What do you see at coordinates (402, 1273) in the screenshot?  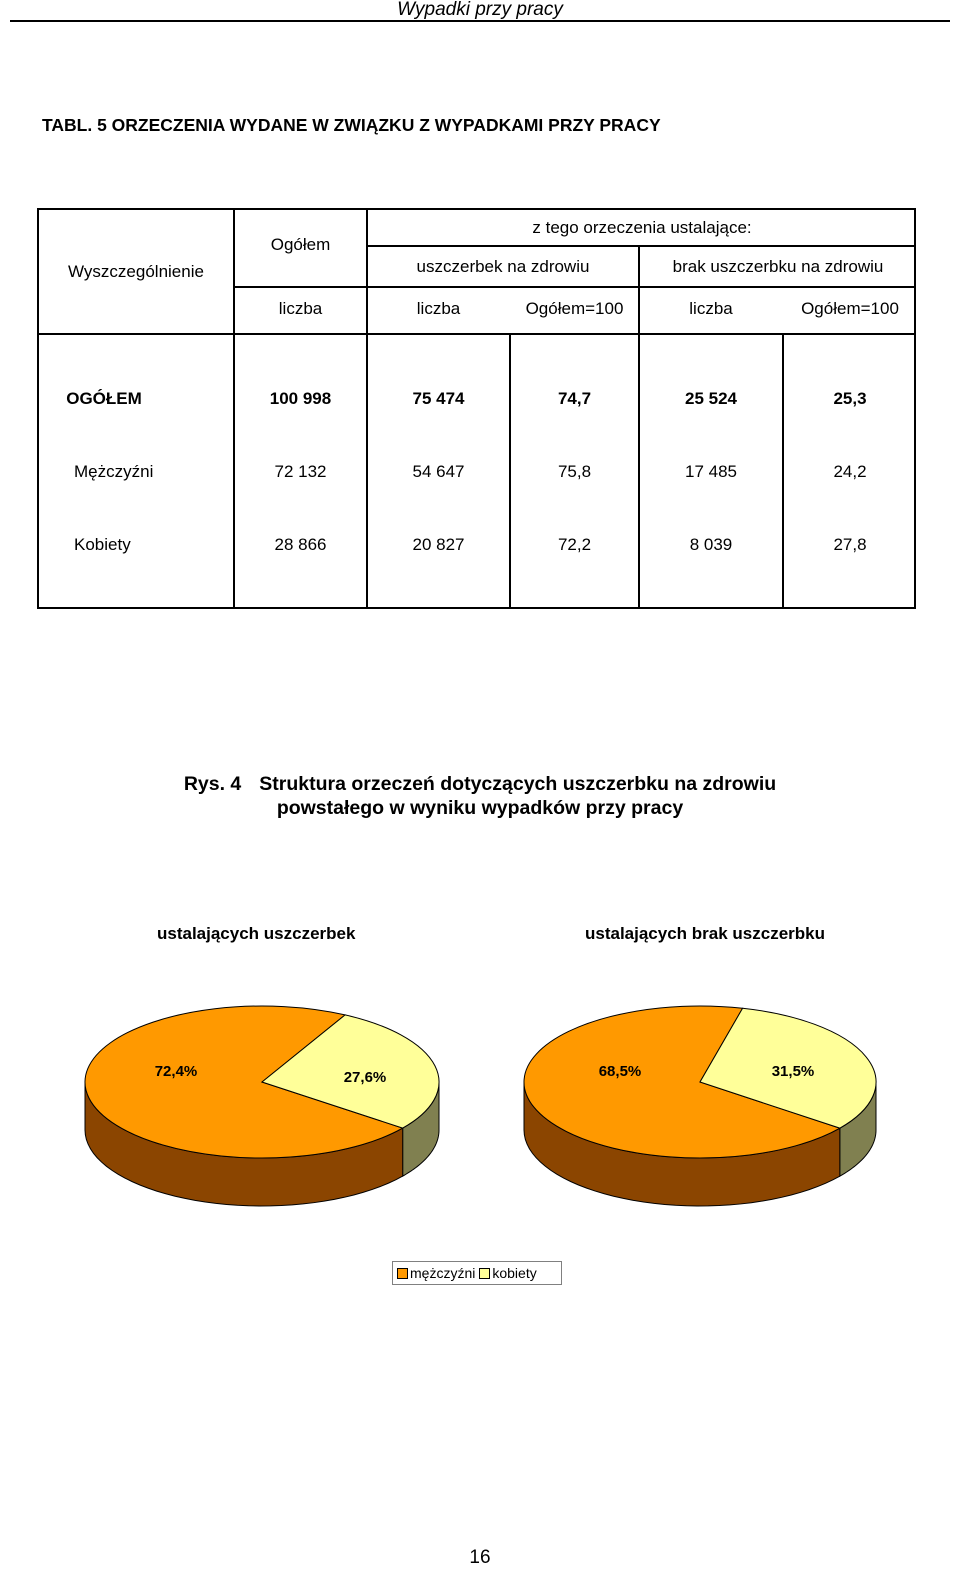 I see `legend-swatch-men` at bounding box center [402, 1273].